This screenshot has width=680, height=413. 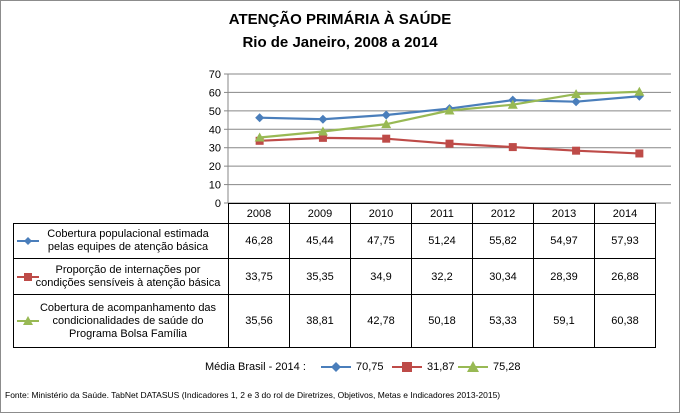 What do you see at coordinates (442, 321) in the screenshot?
I see `table-cell: 50,18` at bounding box center [442, 321].